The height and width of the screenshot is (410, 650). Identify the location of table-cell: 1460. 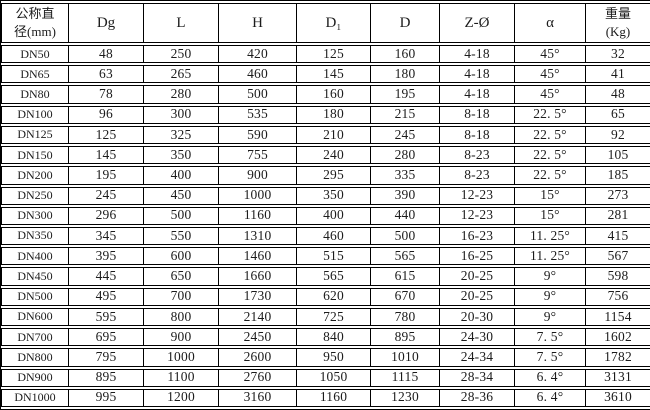
(258, 256).